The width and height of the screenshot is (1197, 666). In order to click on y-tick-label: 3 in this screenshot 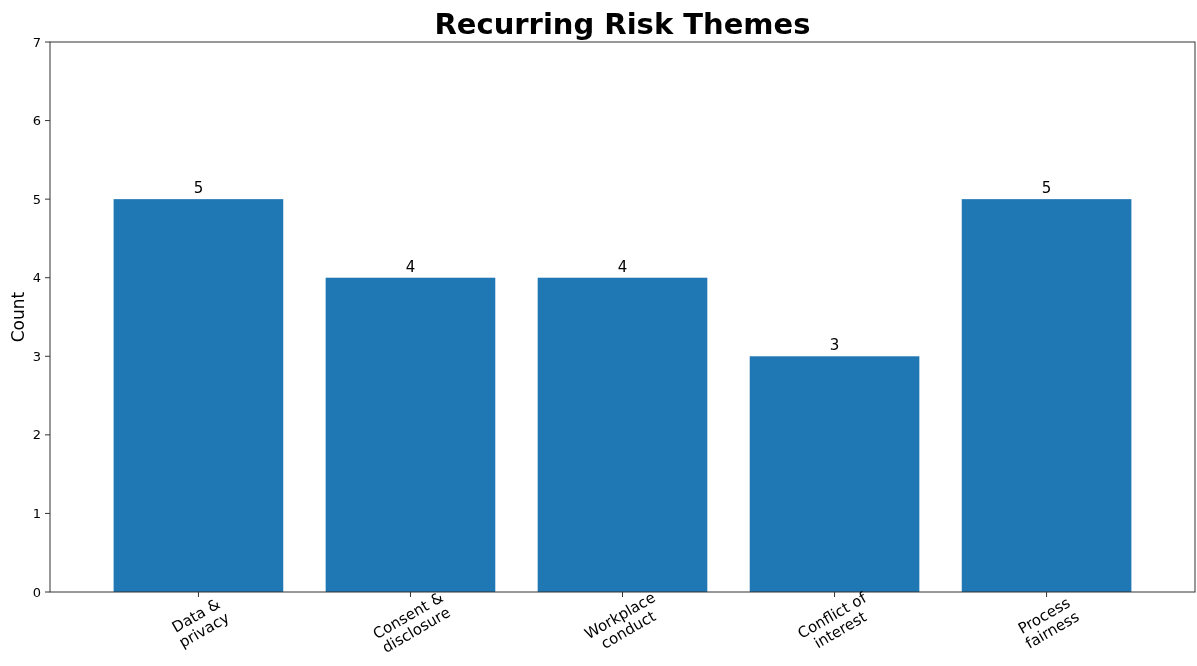, I will do `click(36, 356)`.